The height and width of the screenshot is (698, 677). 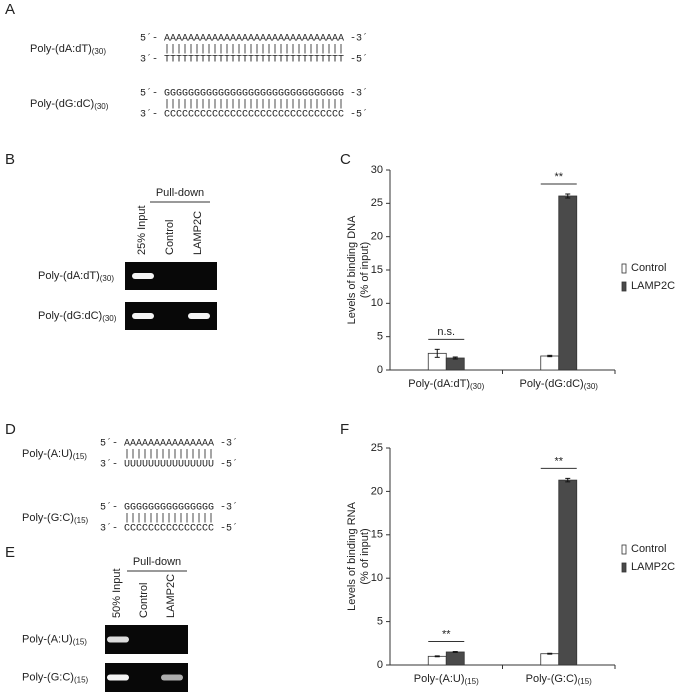 I want to click on gel-row-label: Poly-(A:U)(15), so click(x=54, y=639).